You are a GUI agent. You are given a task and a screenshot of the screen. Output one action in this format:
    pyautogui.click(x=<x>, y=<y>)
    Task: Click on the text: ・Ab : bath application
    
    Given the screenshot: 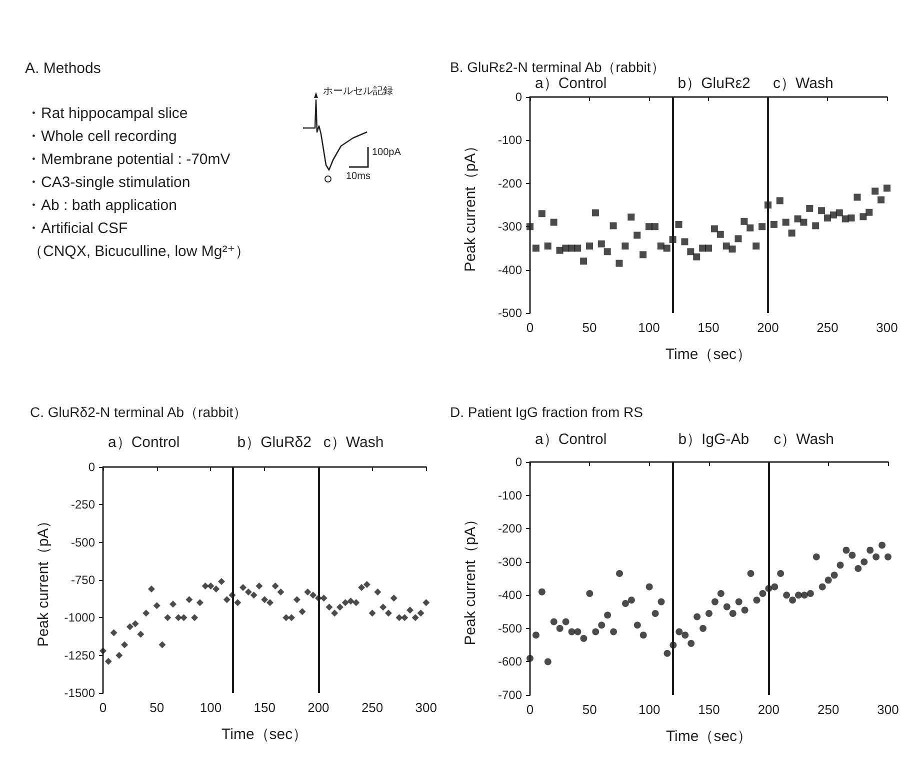 What is the action you would take?
    pyautogui.click(x=102, y=206)
    